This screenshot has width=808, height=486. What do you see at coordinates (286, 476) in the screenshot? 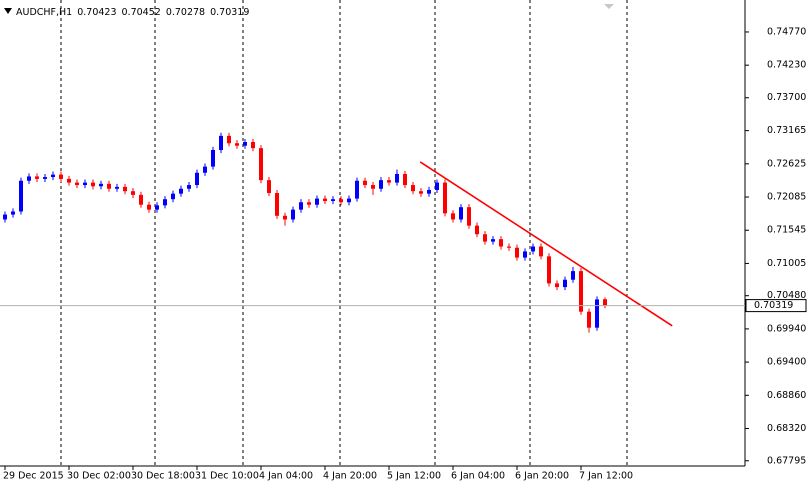
I see `x-tick-label: 4 Jan 04:00` at bounding box center [286, 476].